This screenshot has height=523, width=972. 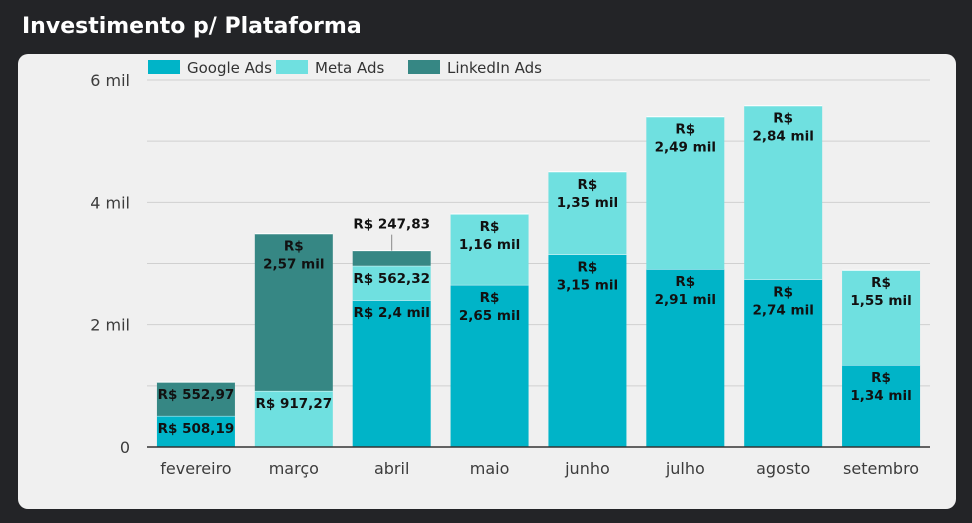 I want to click on data-label: R$ 552,97, so click(x=196, y=395).